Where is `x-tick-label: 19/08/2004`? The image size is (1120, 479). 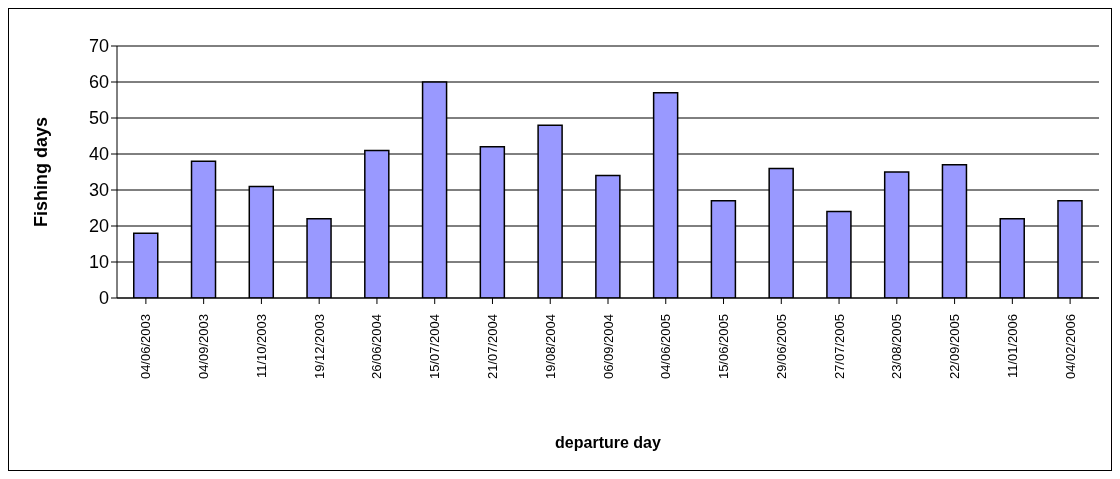 x-tick-label: 19/08/2004 is located at coordinates (550, 347).